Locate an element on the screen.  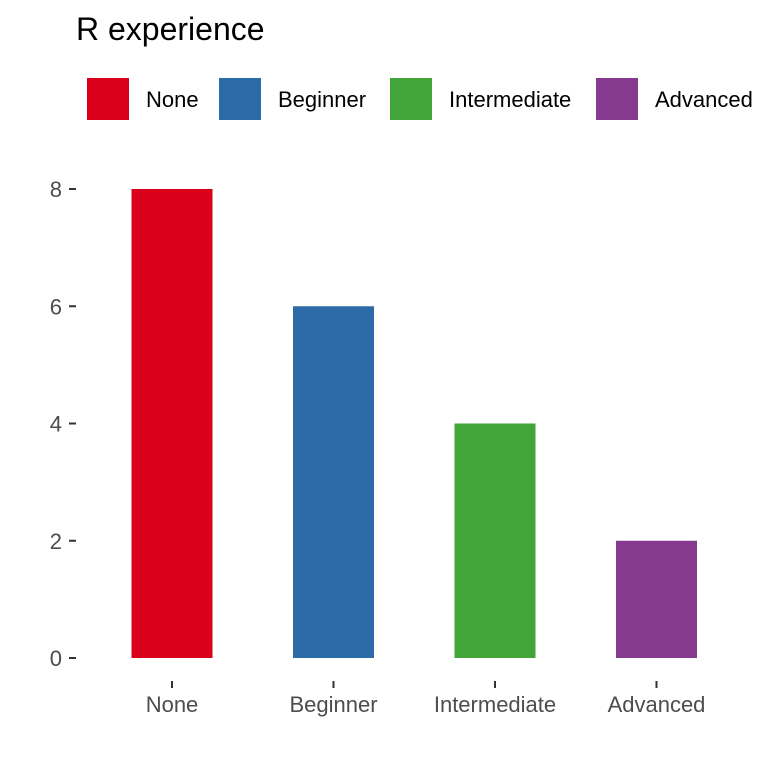
legend: None Beginner Intermediate Advanced is located at coordinates (420, 99).